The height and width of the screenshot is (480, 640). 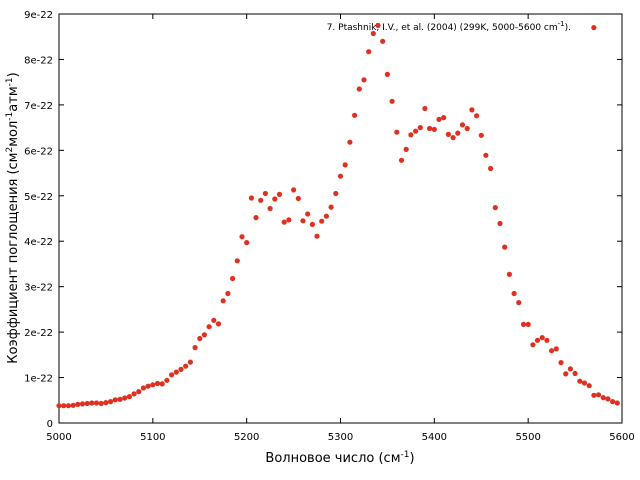 What do you see at coordinates (340, 437) in the screenshot?
I see `x-tick-label: 5300` at bounding box center [340, 437].